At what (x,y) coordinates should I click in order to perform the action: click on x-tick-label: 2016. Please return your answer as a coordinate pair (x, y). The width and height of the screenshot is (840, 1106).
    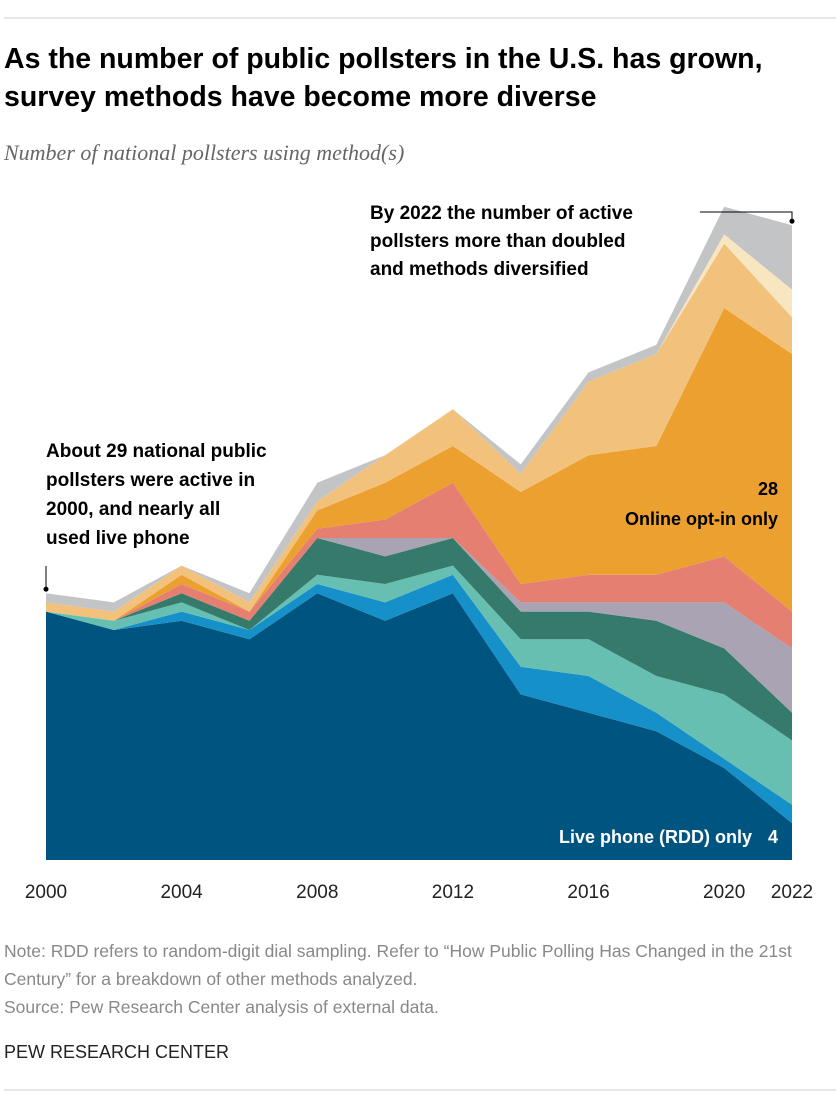
    Looking at the image, I should click on (588, 892).